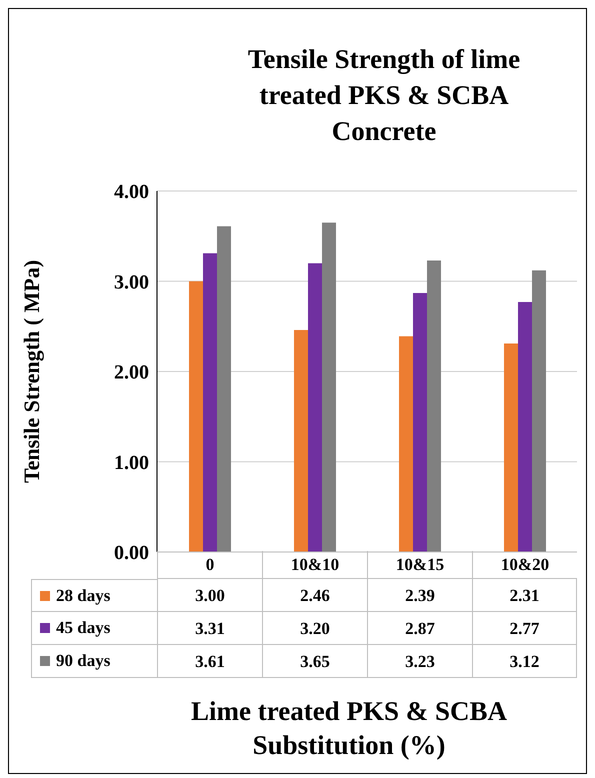 Image resolution: width=595 pixels, height=778 pixels. Describe the element at coordinates (131, 553) in the screenshot. I see `y-tick-label: 0.00` at that location.